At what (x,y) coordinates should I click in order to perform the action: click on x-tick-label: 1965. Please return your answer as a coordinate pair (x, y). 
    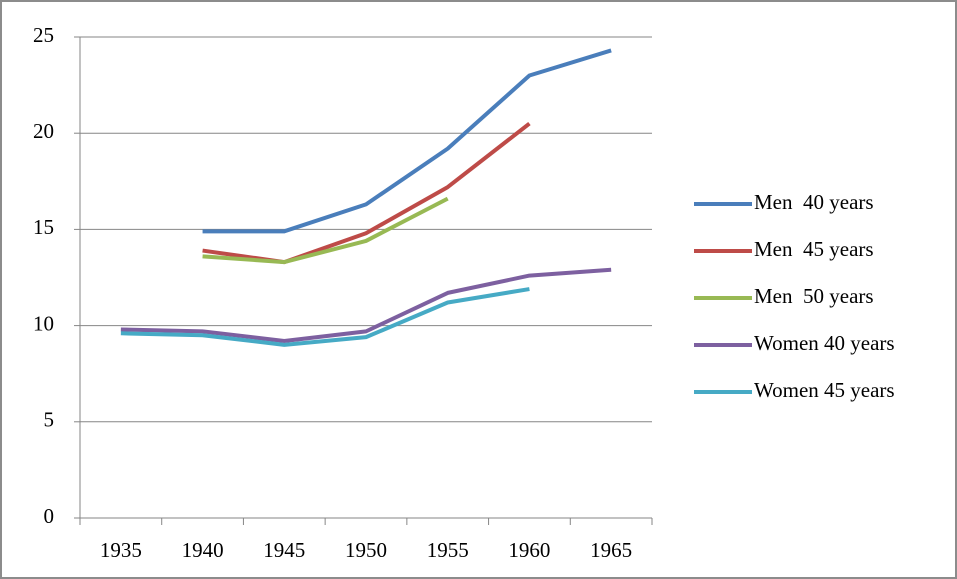
    Looking at the image, I should click on (611, 550).